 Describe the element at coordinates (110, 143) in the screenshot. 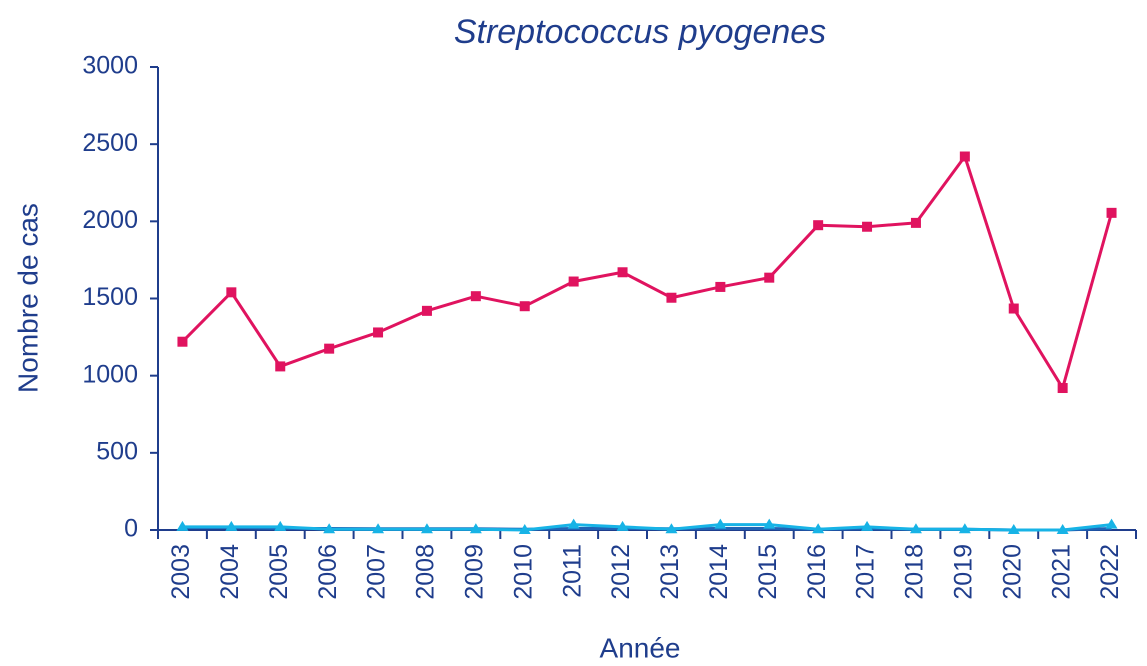

I see `y-tick-label: 2500` at that location.